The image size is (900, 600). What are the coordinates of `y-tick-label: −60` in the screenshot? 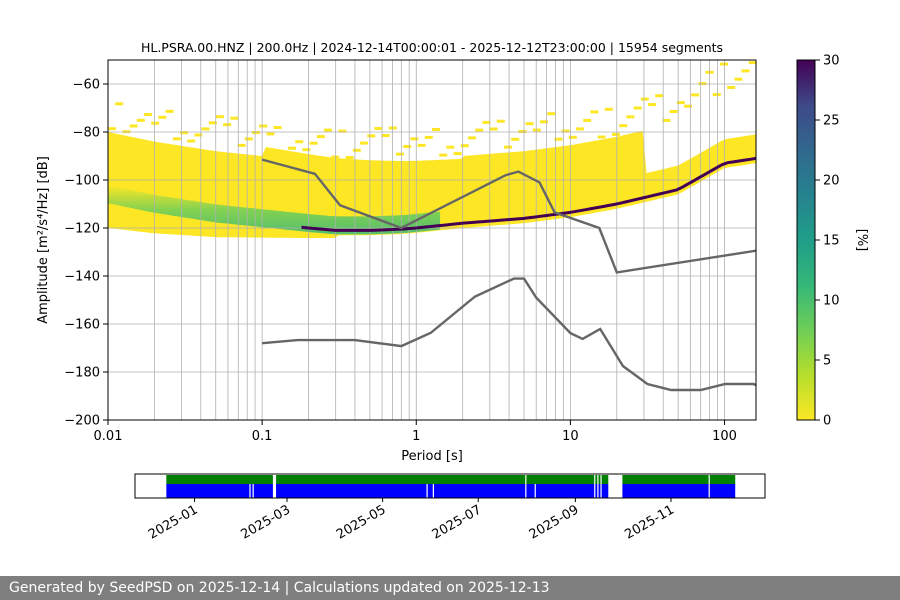 It's located at (86, 85).